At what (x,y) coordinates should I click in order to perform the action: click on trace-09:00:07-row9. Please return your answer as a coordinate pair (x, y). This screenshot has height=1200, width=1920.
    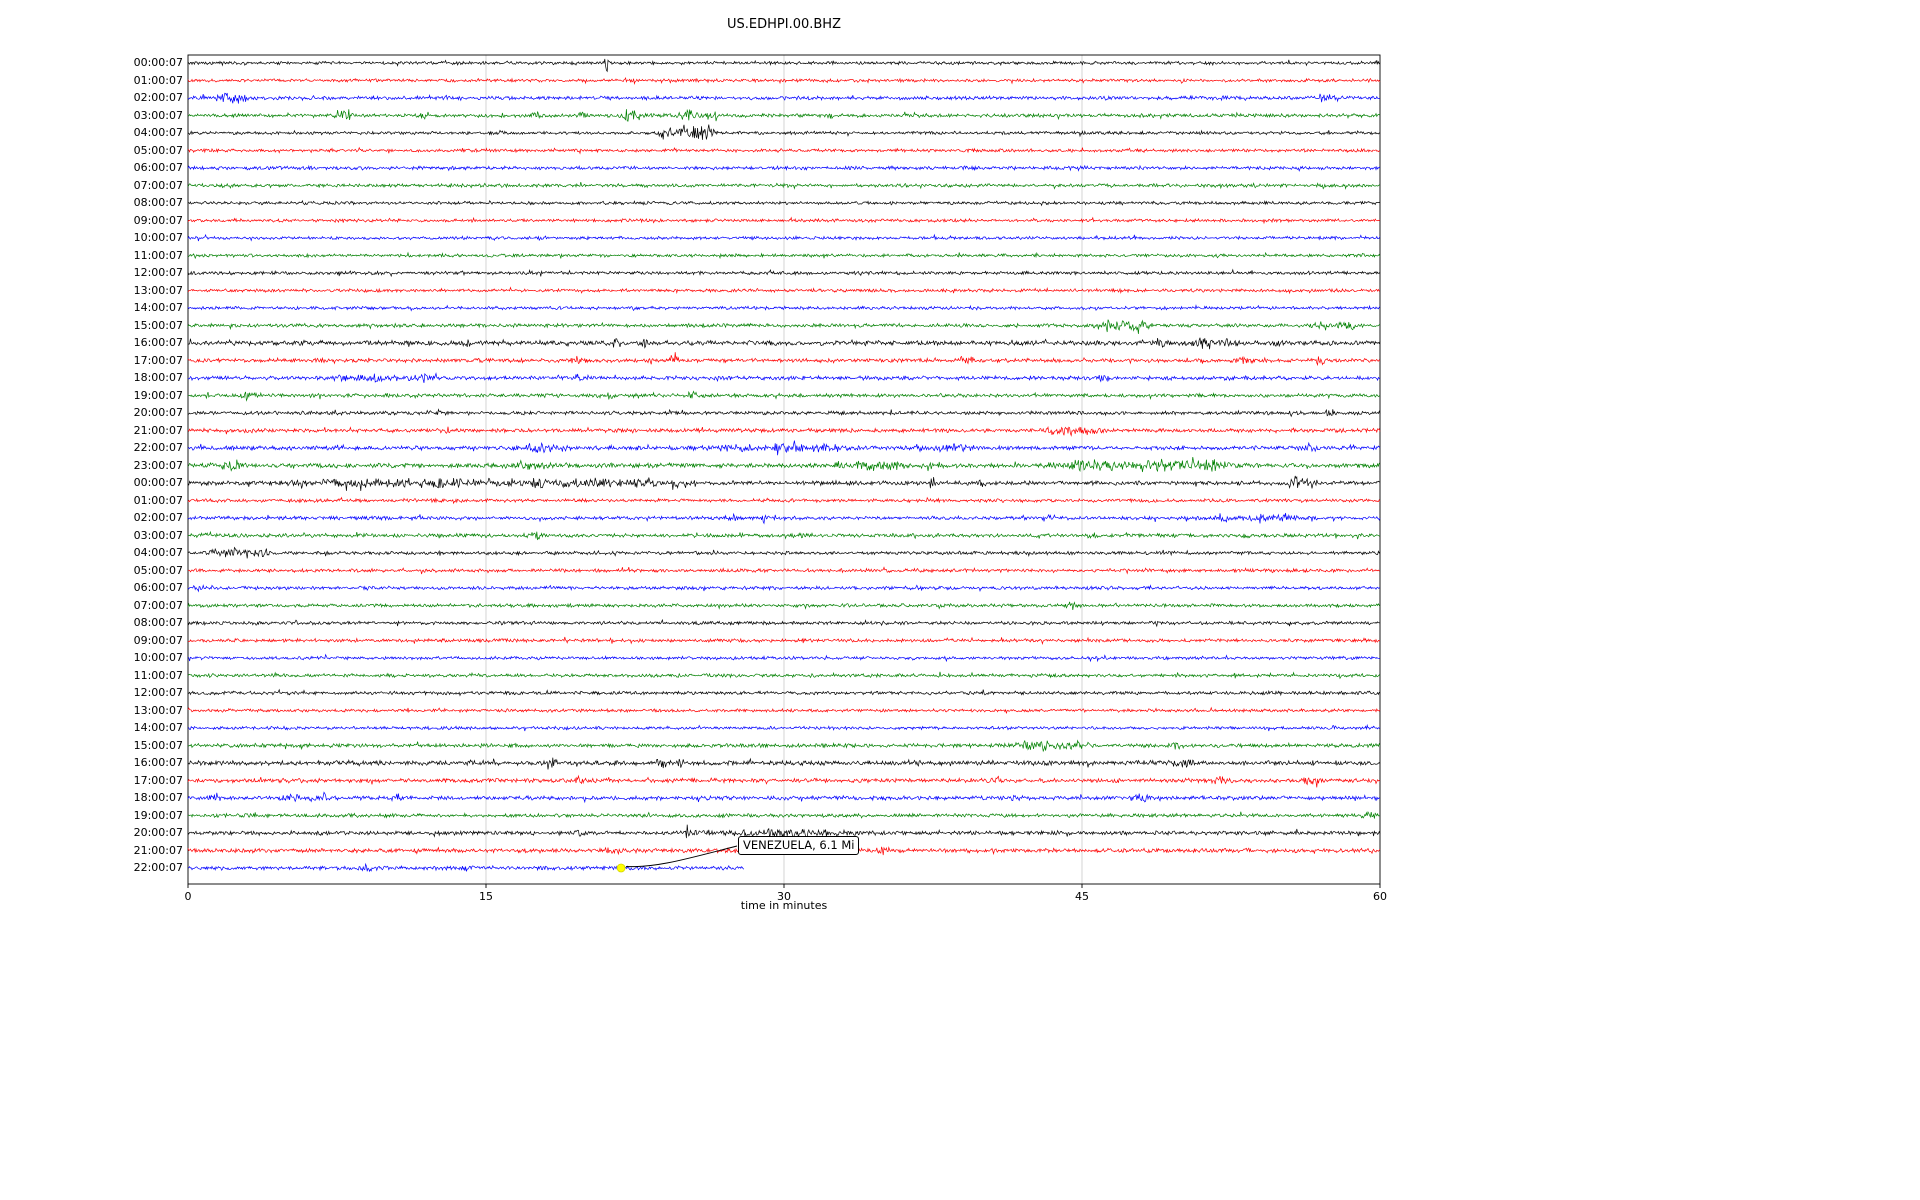
    Looking at the image, I should click on (784, 220).